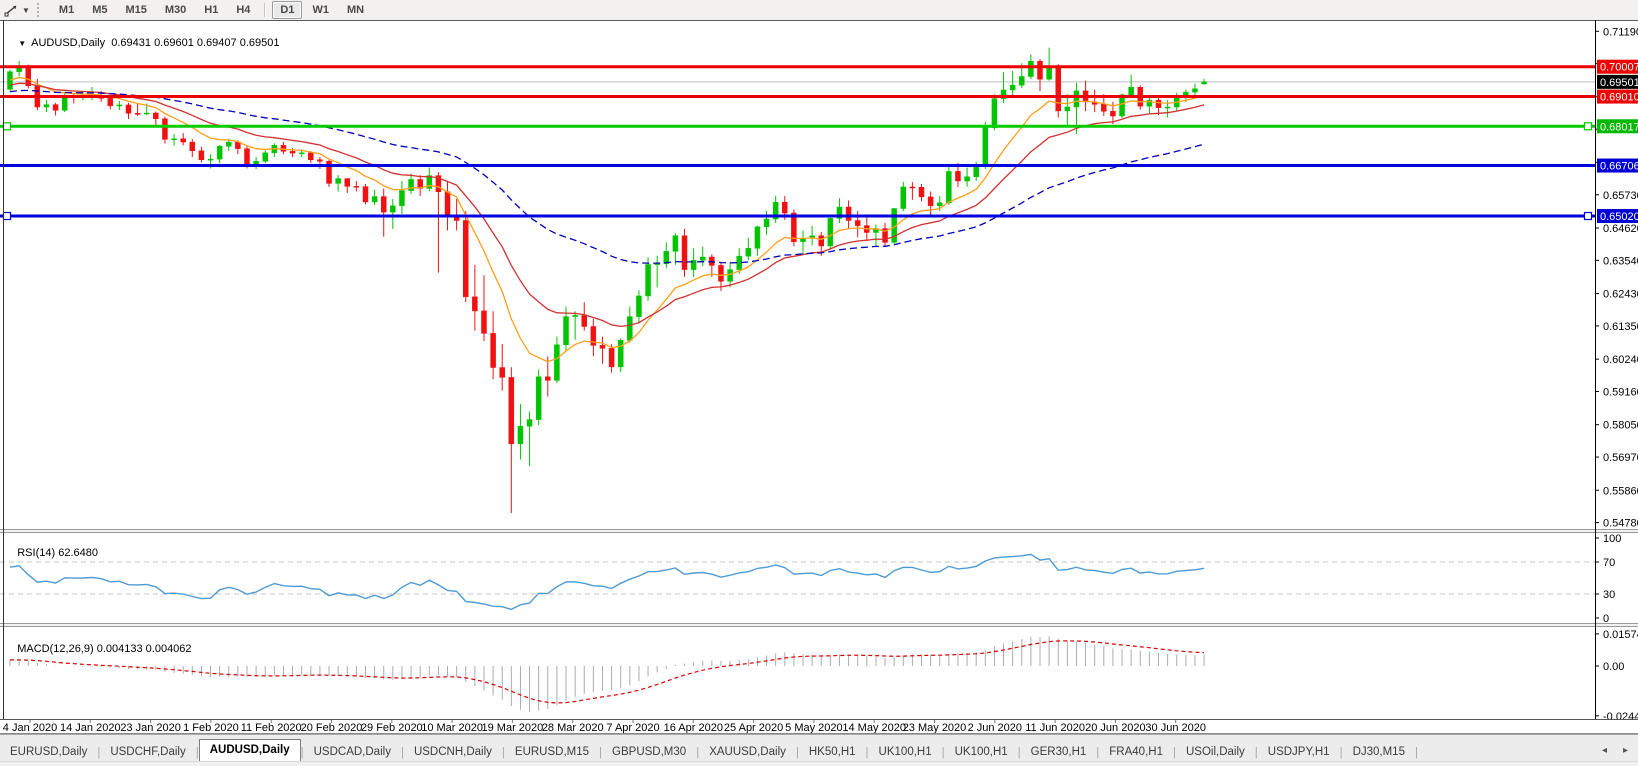 Image resolution: width=1638 pixels, height=766 pixels. Describe the element at coordinates (49, 752) in the screenshot. I see `chart-tab-eurusd-daily: EURUSD,Daily` at that location.